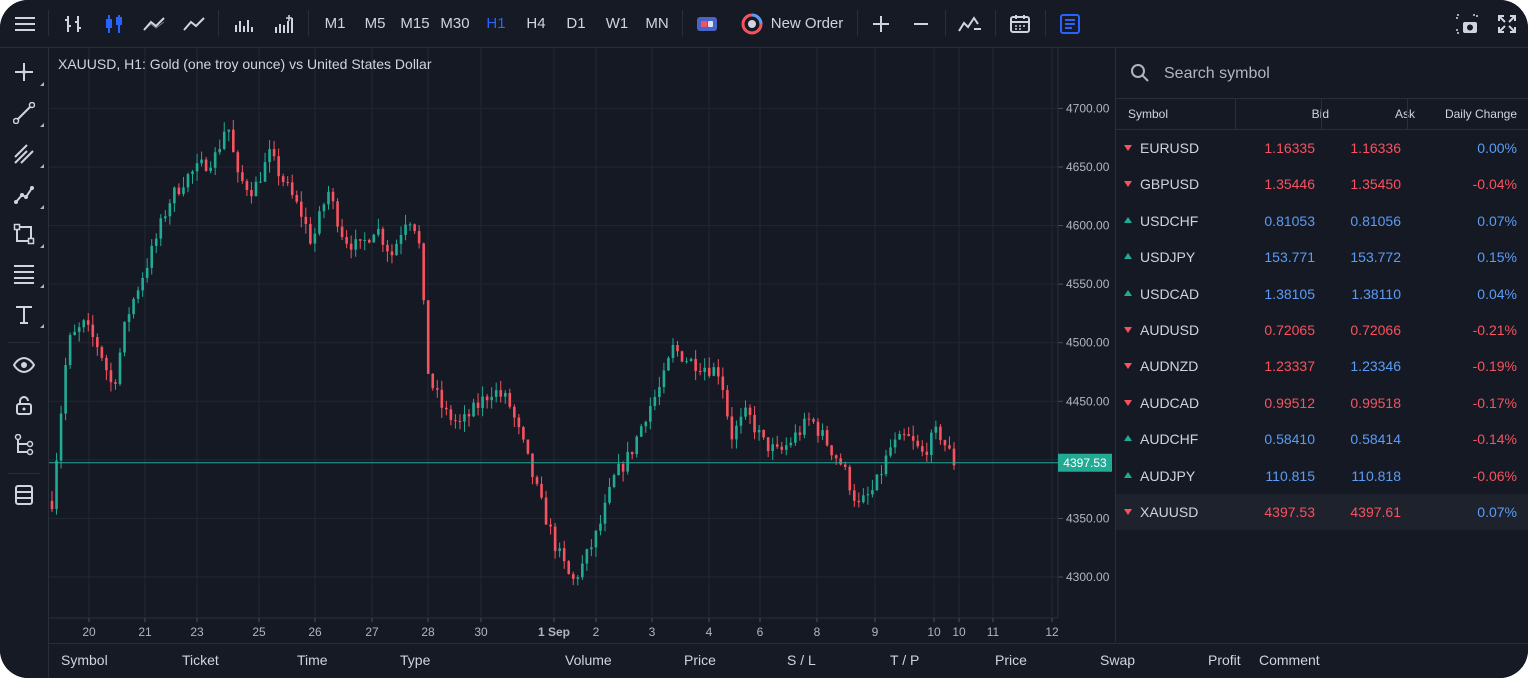 This screenshot has height=678, width=1528. I want to click on col-swap: Swap, so click(1118, 660).